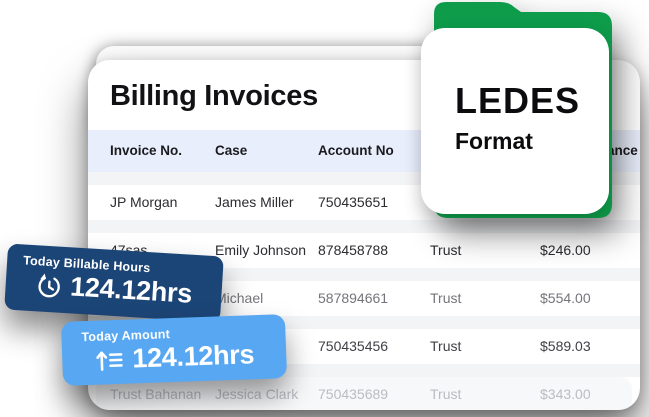  What do you see at coordinates (565, 298) in the screenshot?
I see `cell-amount: $554.00` at bounding box center [565, 298].